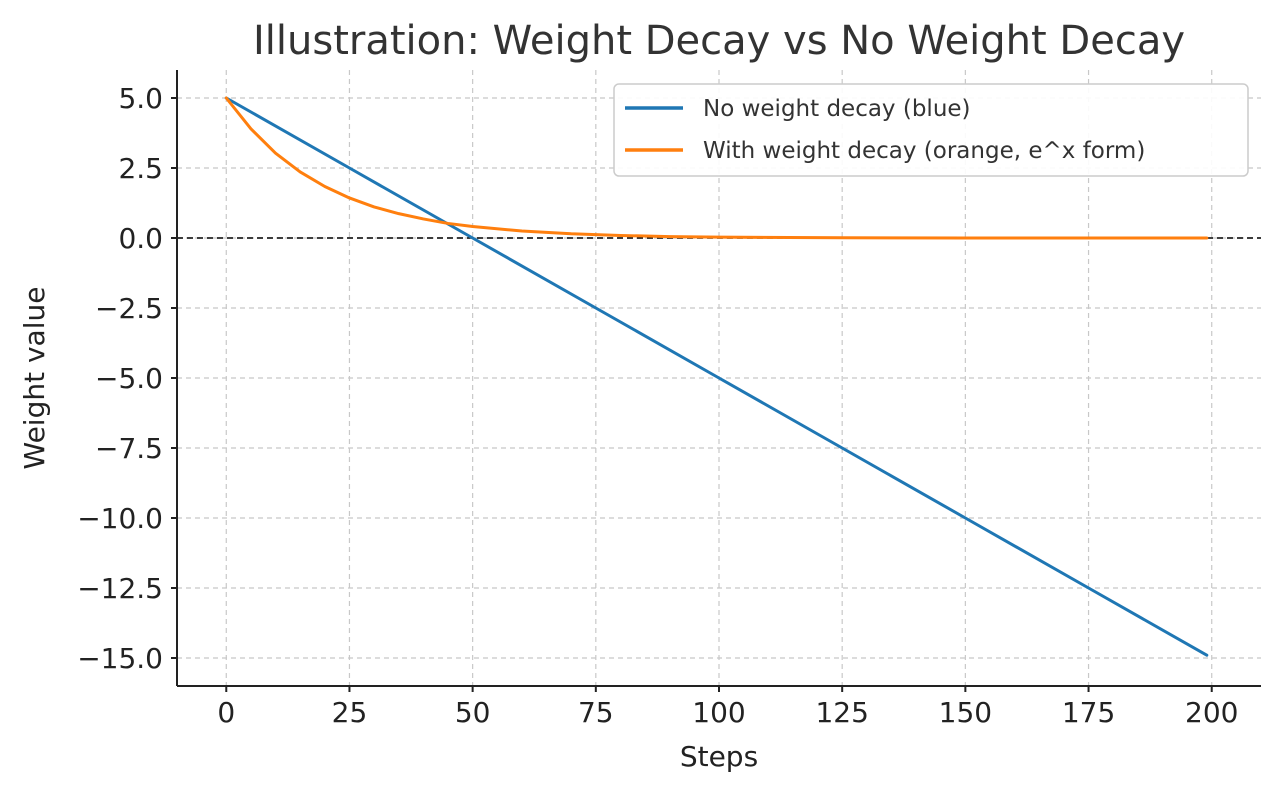  I want to click on y-ticks: 5.0 2.5 0.0 −2.5 −5.0 −7.5 −10.0 −12.5 −15.0, so click(127, 378).